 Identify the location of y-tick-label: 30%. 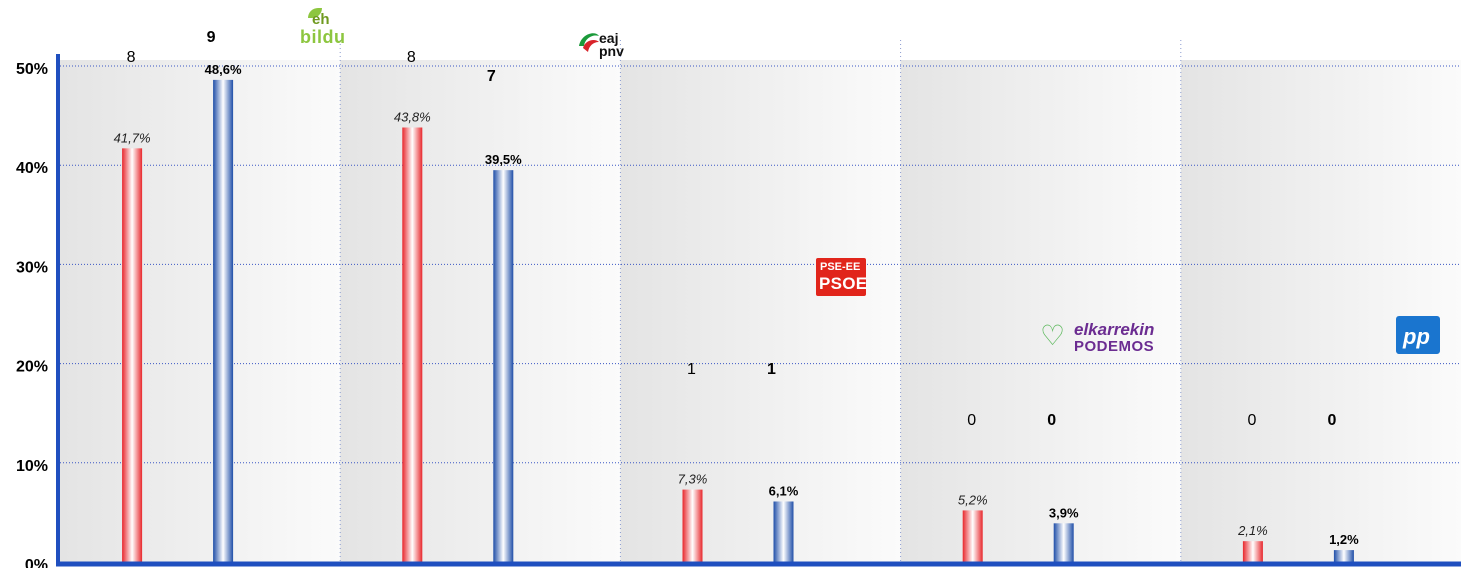
(32, 267).